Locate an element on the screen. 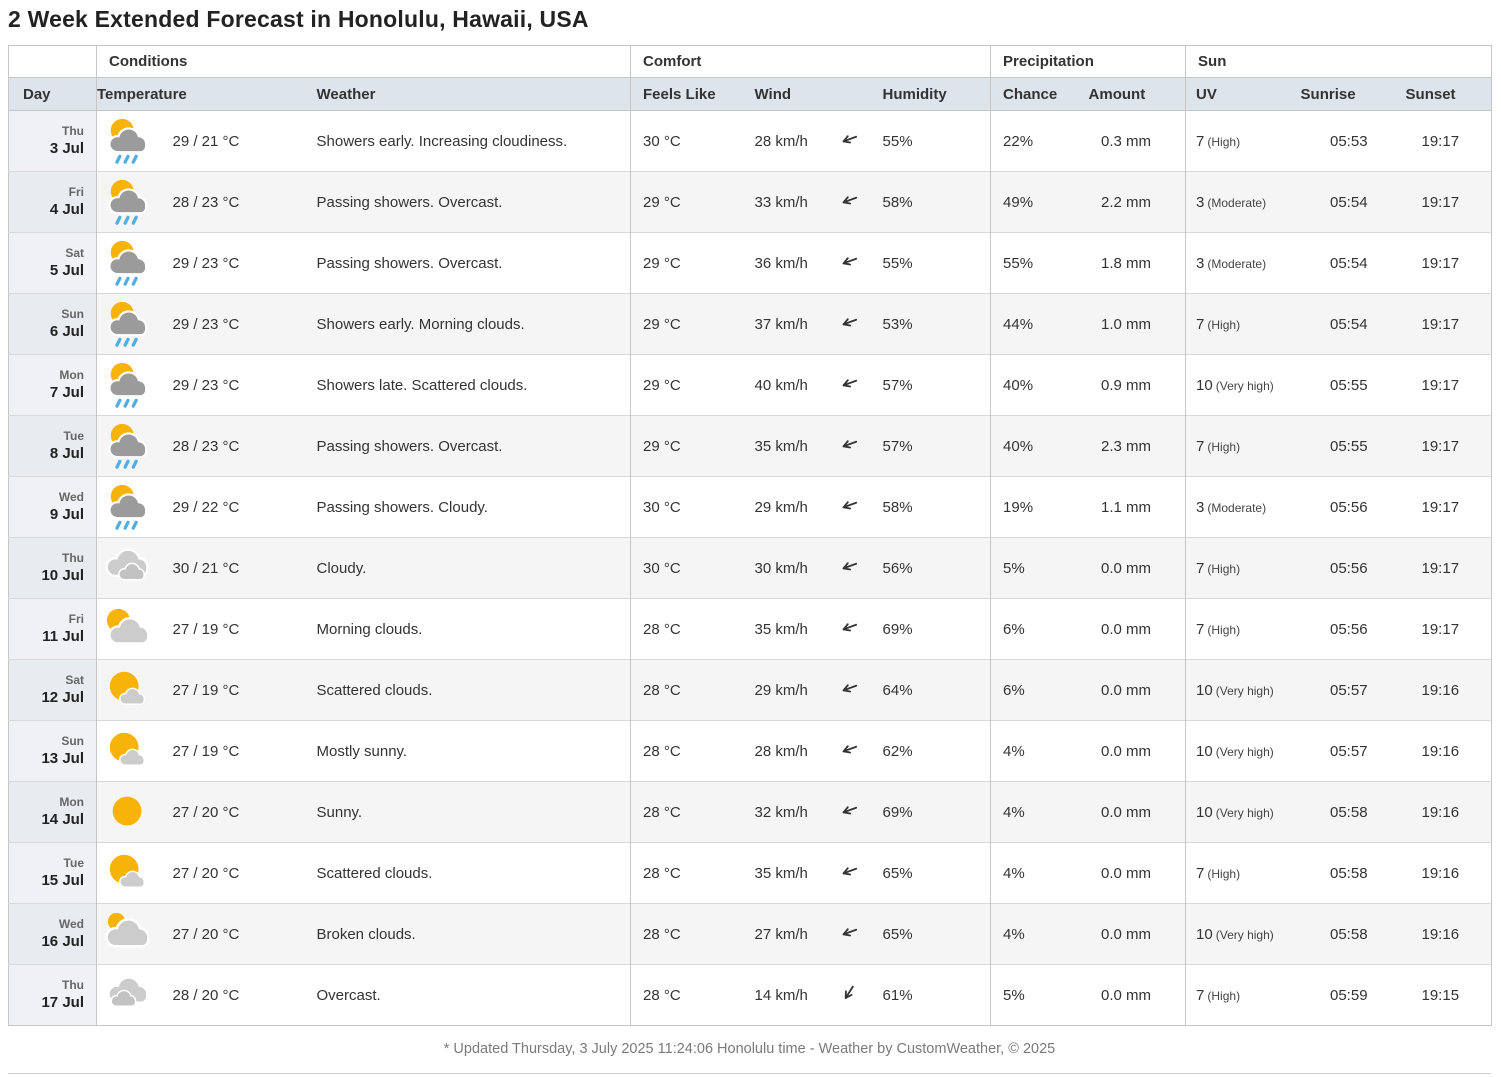 This screenshot has width=1501, height=1077. day-date: 16 Jul is located at coordinates (62, 941).